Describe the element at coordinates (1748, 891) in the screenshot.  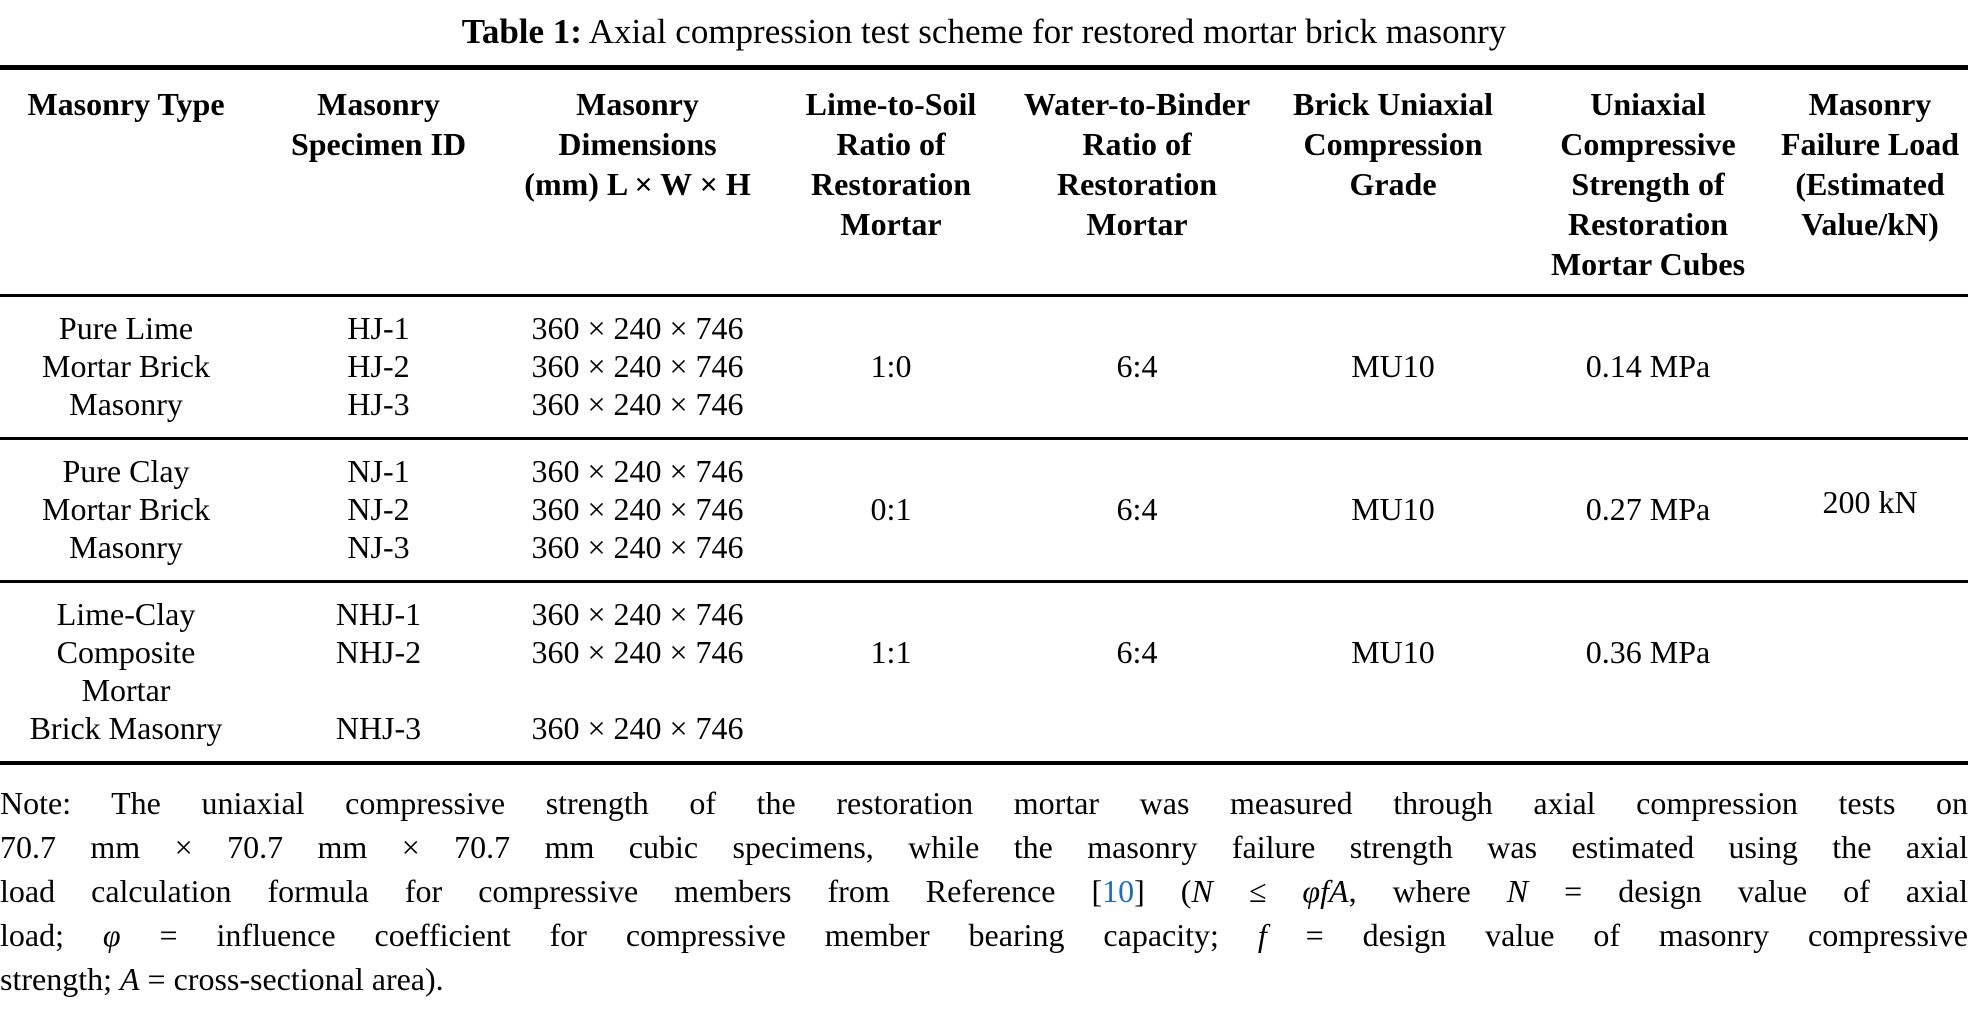
I see `note-text: = design value of axial` at that location.